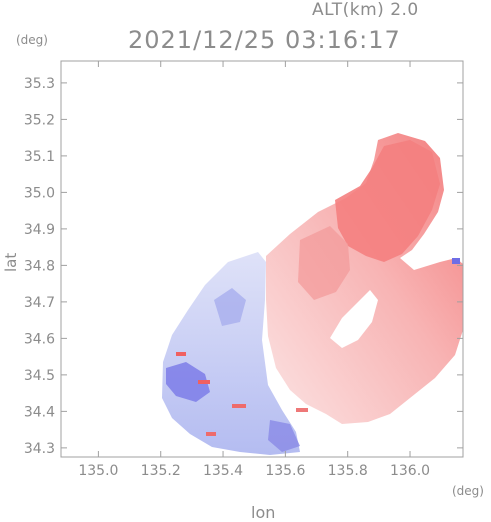 The height and width of the screenshot is (522, 491). I want to click on y-tick-label: 35.2, so click(39, 120).